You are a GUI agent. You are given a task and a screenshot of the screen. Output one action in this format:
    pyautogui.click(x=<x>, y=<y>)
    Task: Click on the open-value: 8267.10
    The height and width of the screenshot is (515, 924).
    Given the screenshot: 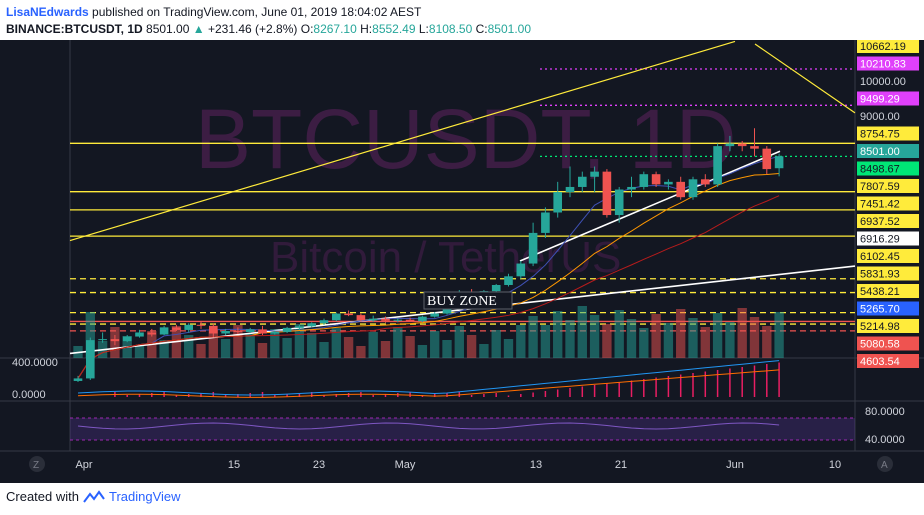 What is the action you would take?
    pyautogui.click(x=335, y=29)
    